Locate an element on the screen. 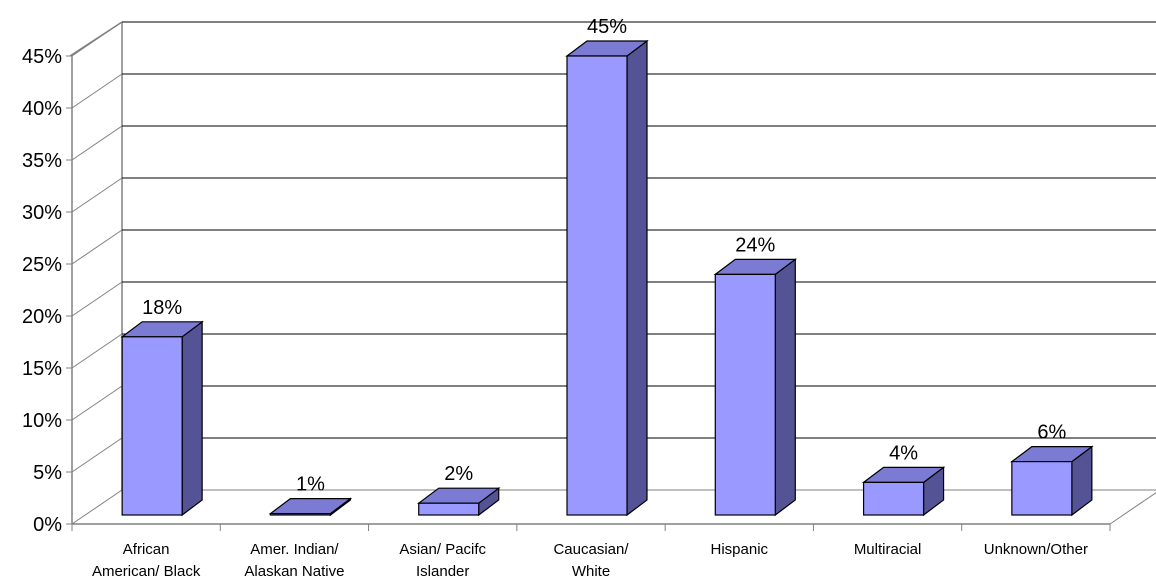  data-label: 4% is located at coordinates (903, 453).